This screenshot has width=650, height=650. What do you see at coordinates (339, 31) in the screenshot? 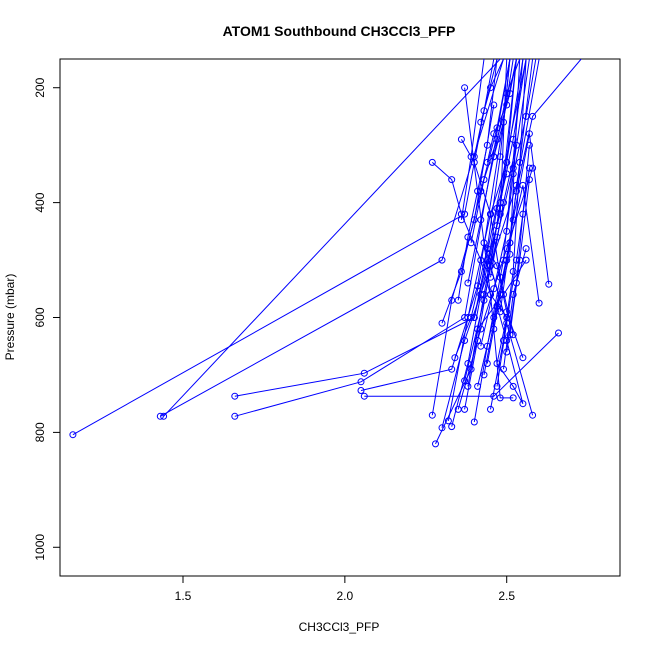
I see `chart-title: ATOM1 Southbound CH3CCl3_PFP` at bounding box center [339, 31].